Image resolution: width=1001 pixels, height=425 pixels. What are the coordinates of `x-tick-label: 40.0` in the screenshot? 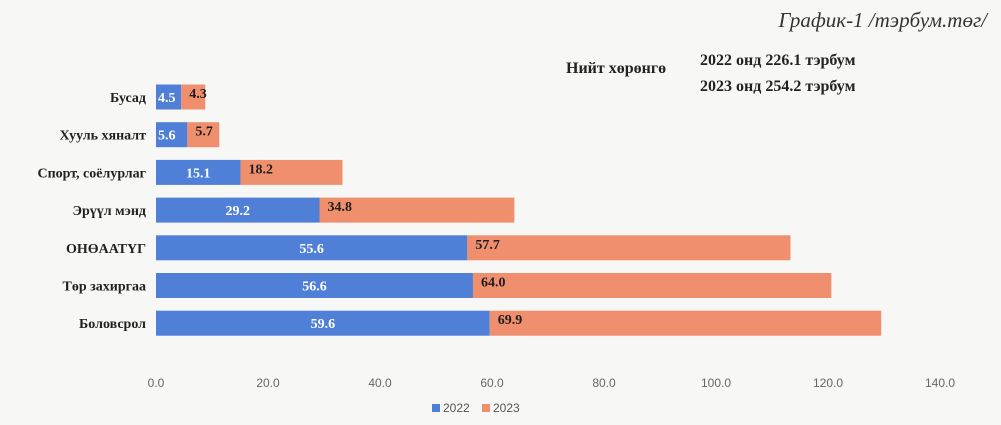 It's located at (380, 383).